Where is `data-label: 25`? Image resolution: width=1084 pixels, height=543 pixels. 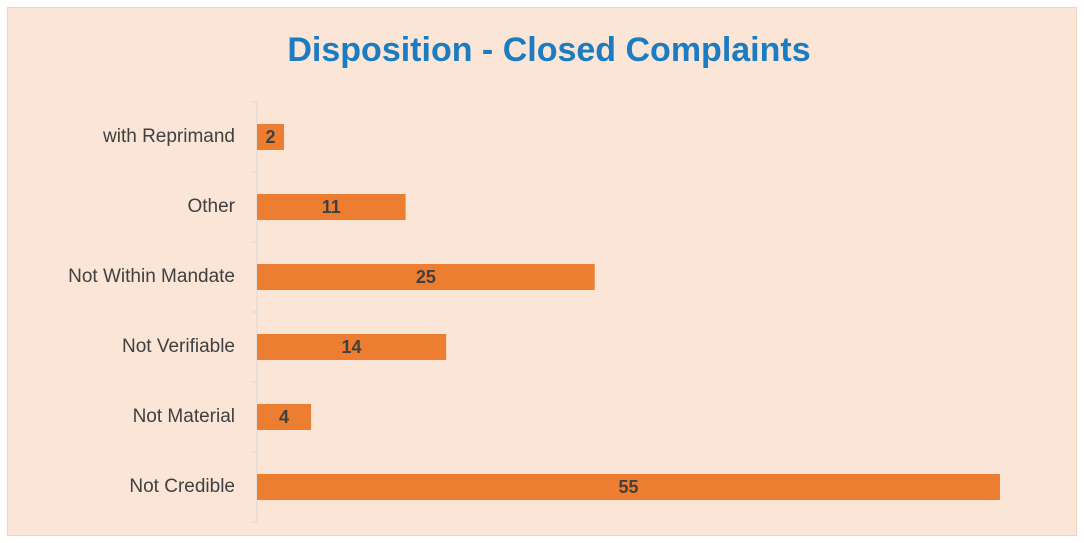 data-label: 25 is located at coordinates (426, 277).